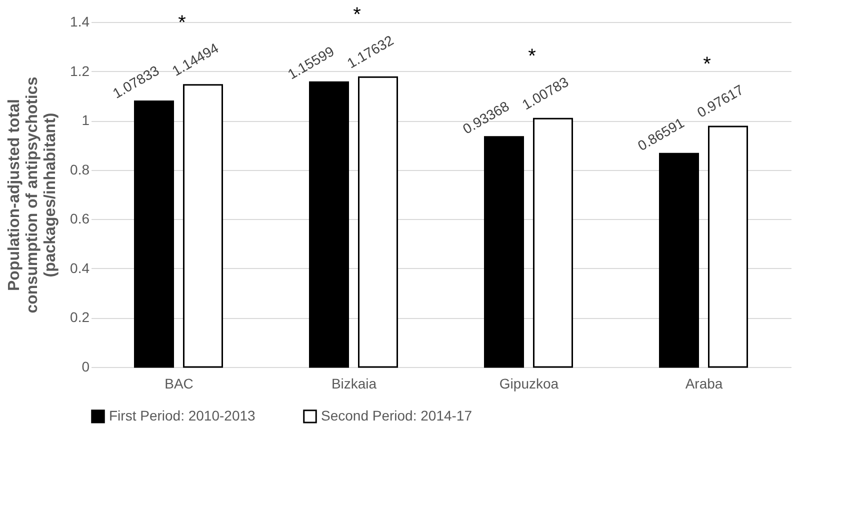 The width and height of the screenshot is (867, 506). Describe the element at coordinates (80, 70) in the screenshot. I see `y-tick-label: 1.2` at that location.